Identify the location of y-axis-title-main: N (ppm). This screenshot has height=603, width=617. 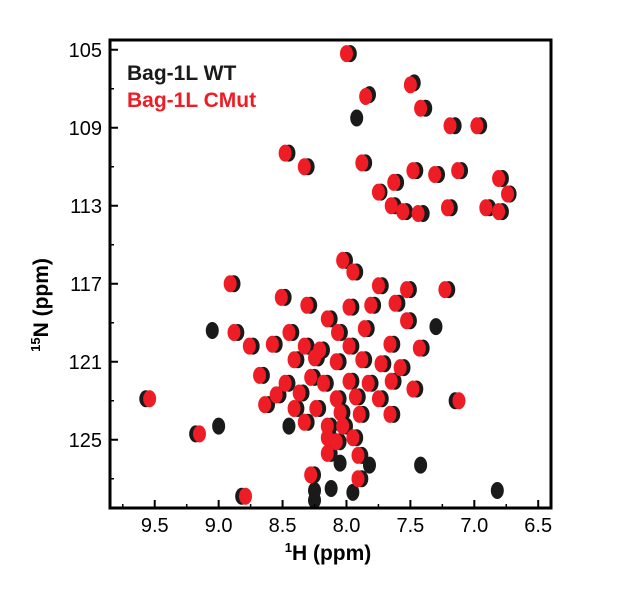
(41, 297).